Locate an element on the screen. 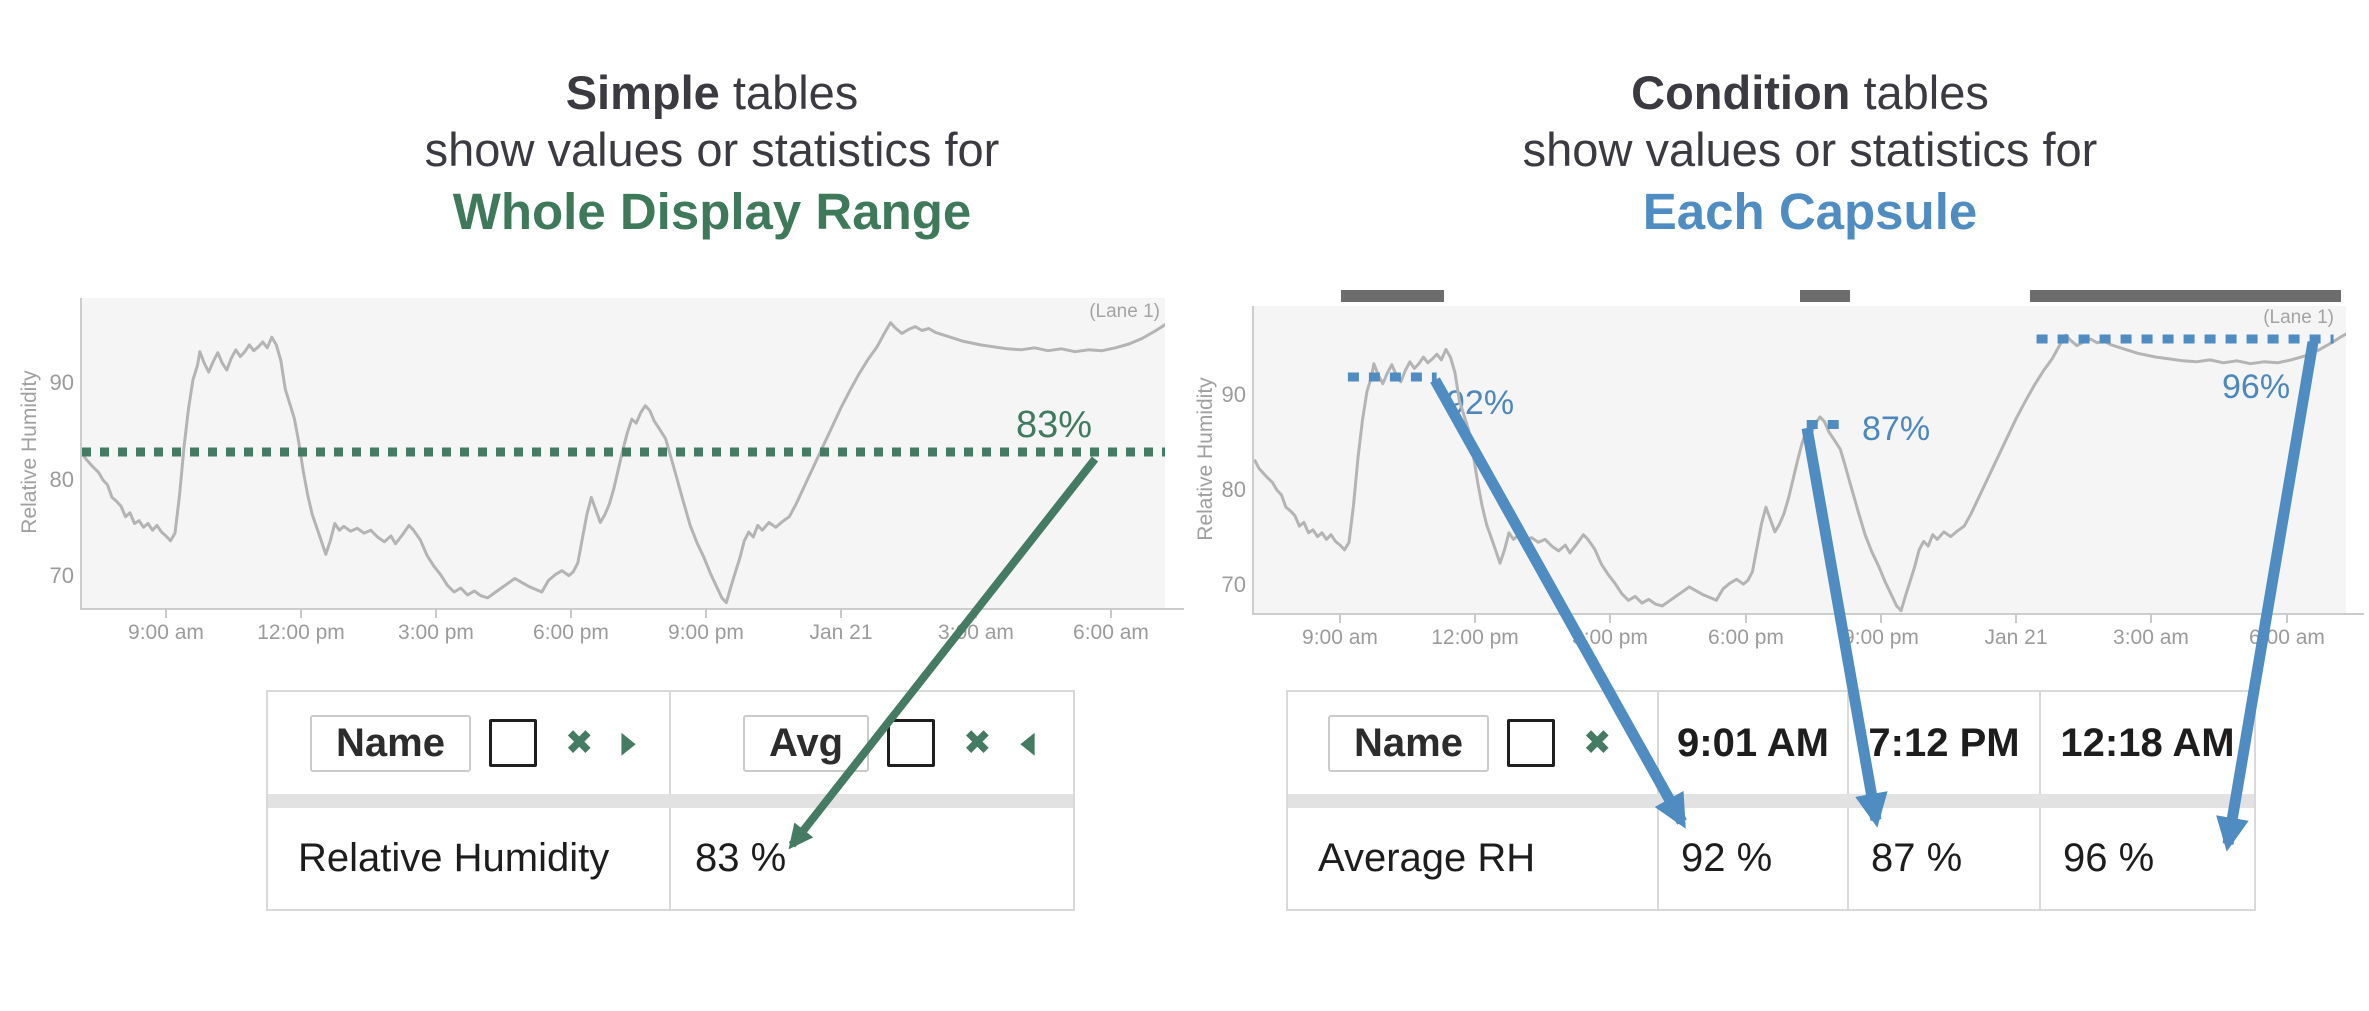  simple-tables-title-line2: show values or statistics for is located at coordinates (712, 149).